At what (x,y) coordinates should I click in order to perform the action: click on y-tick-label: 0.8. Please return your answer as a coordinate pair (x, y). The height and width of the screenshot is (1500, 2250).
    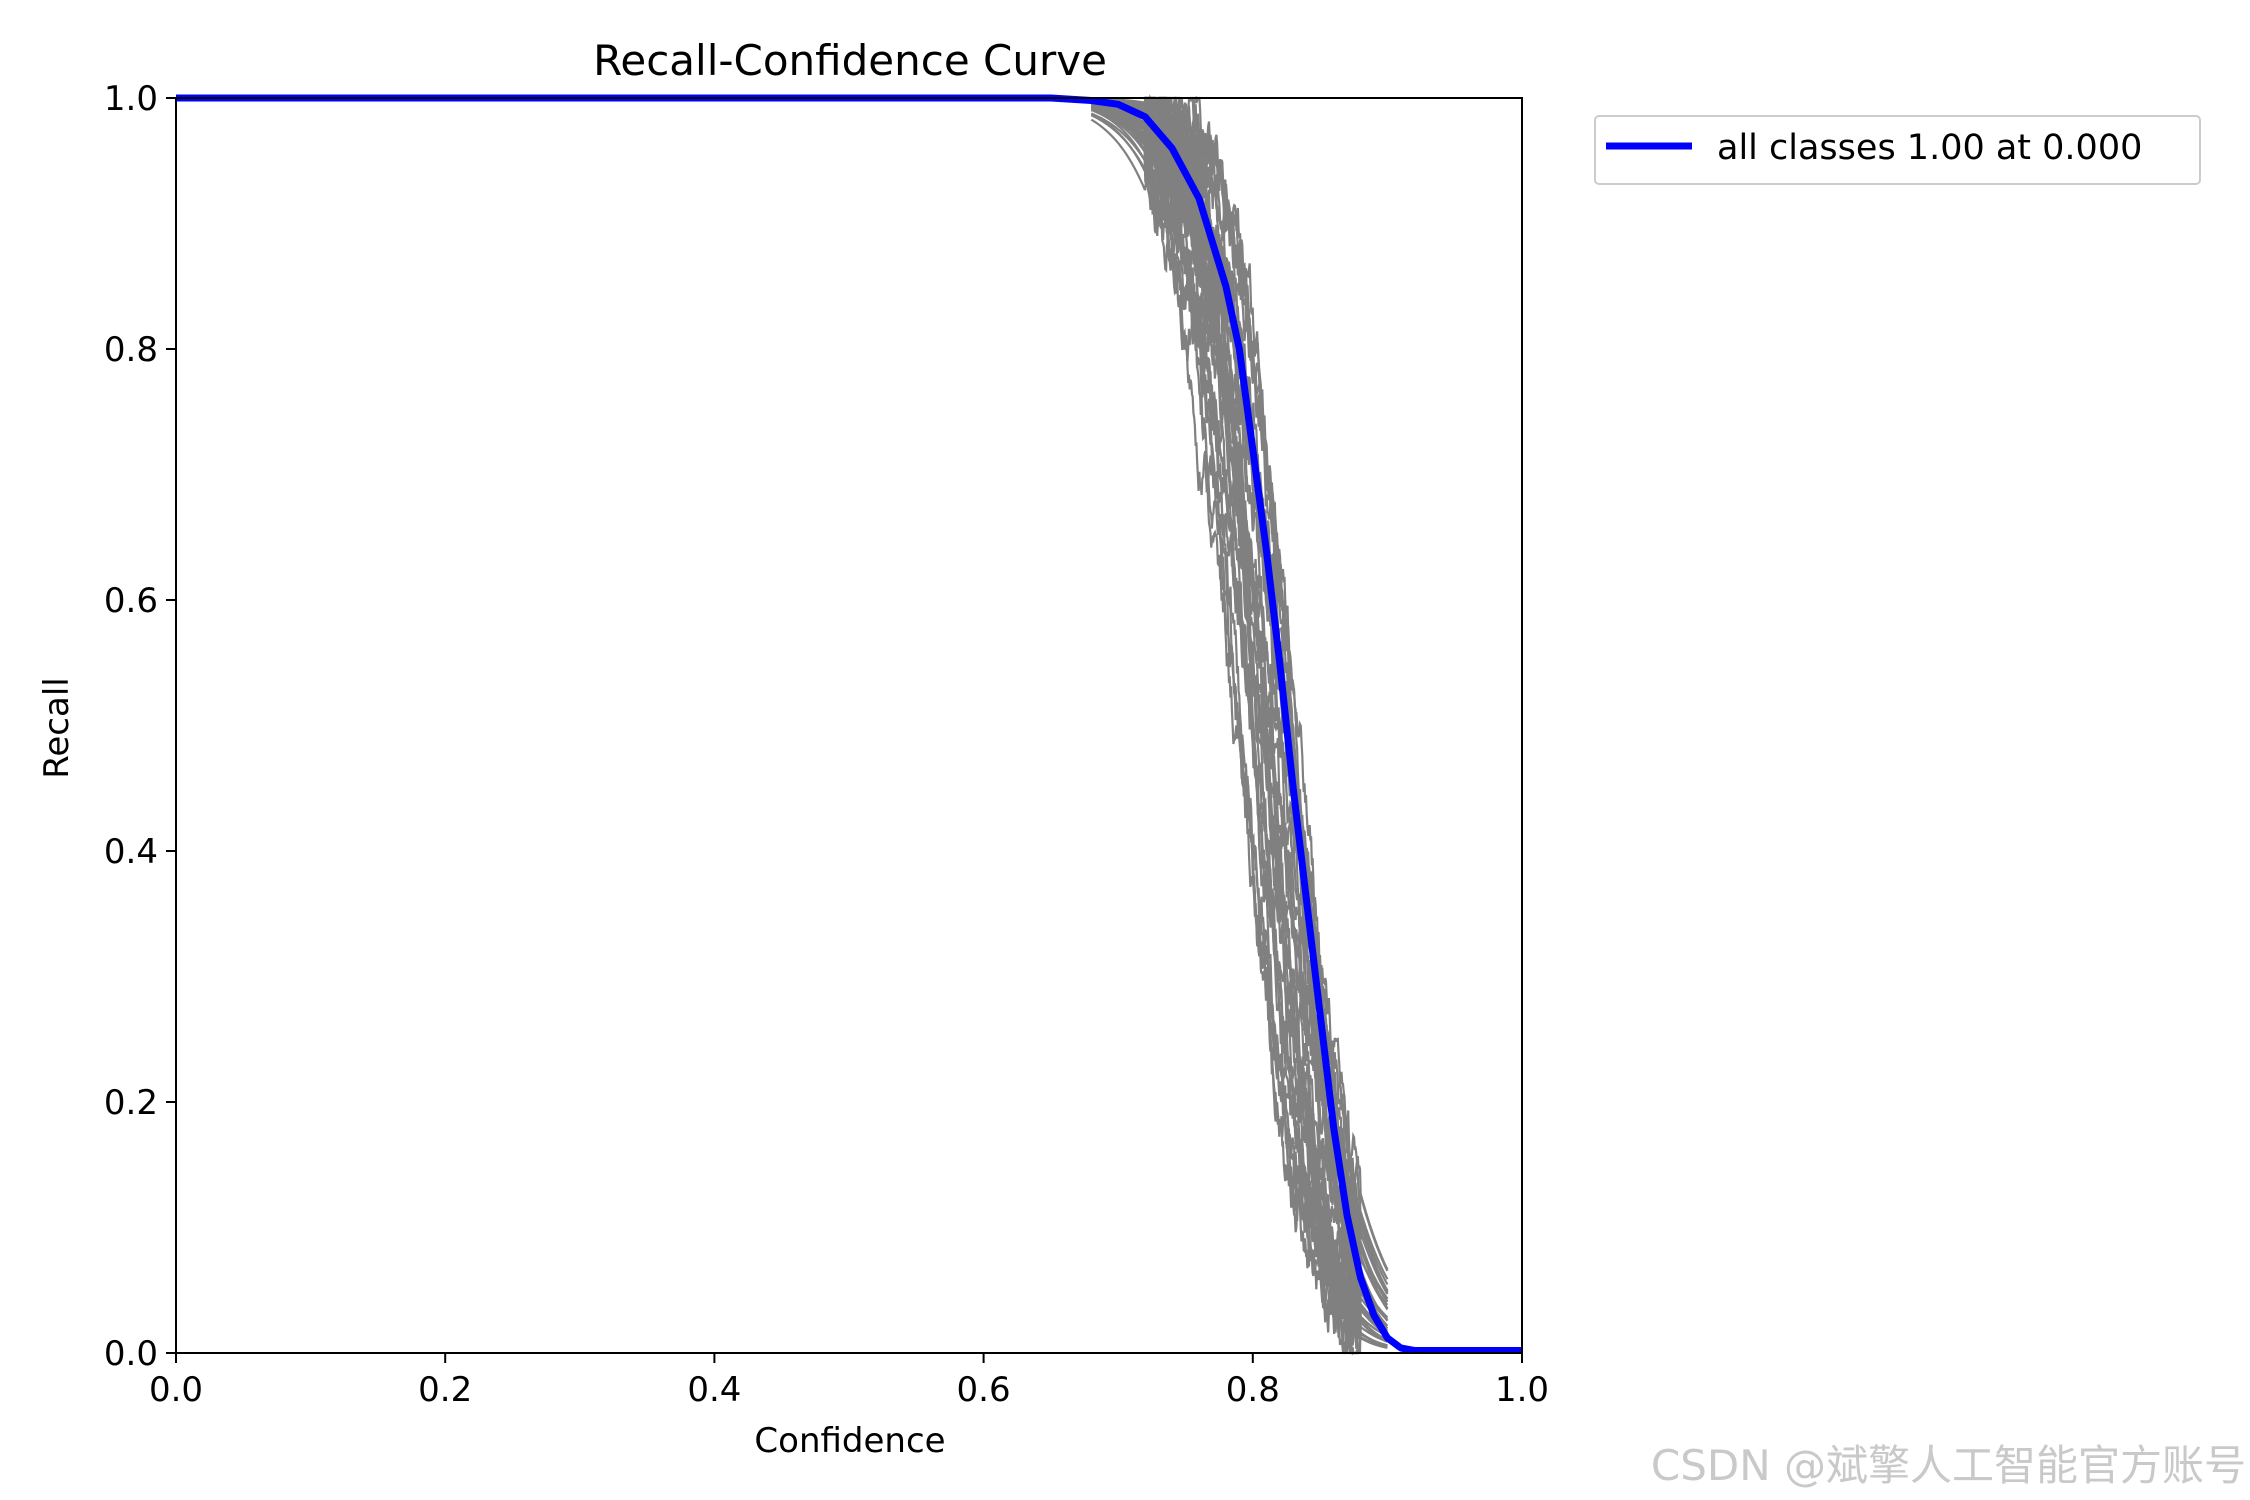
    Looking at the image, I should click on (131, 350).